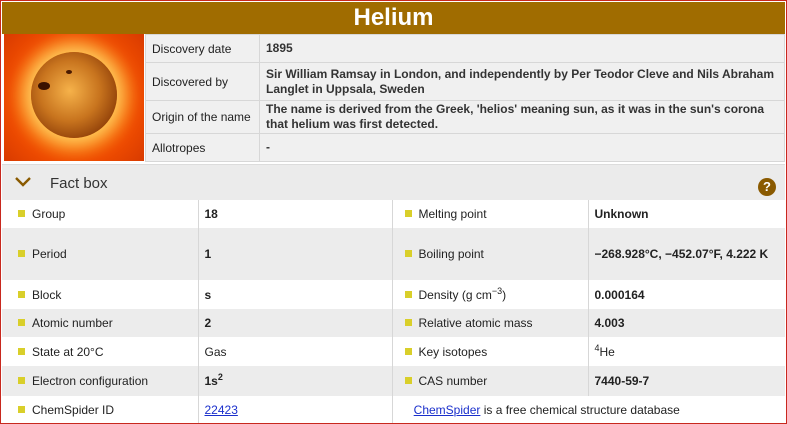  I want to click on fact-label: ChemSpider ID, so click(100, 409).